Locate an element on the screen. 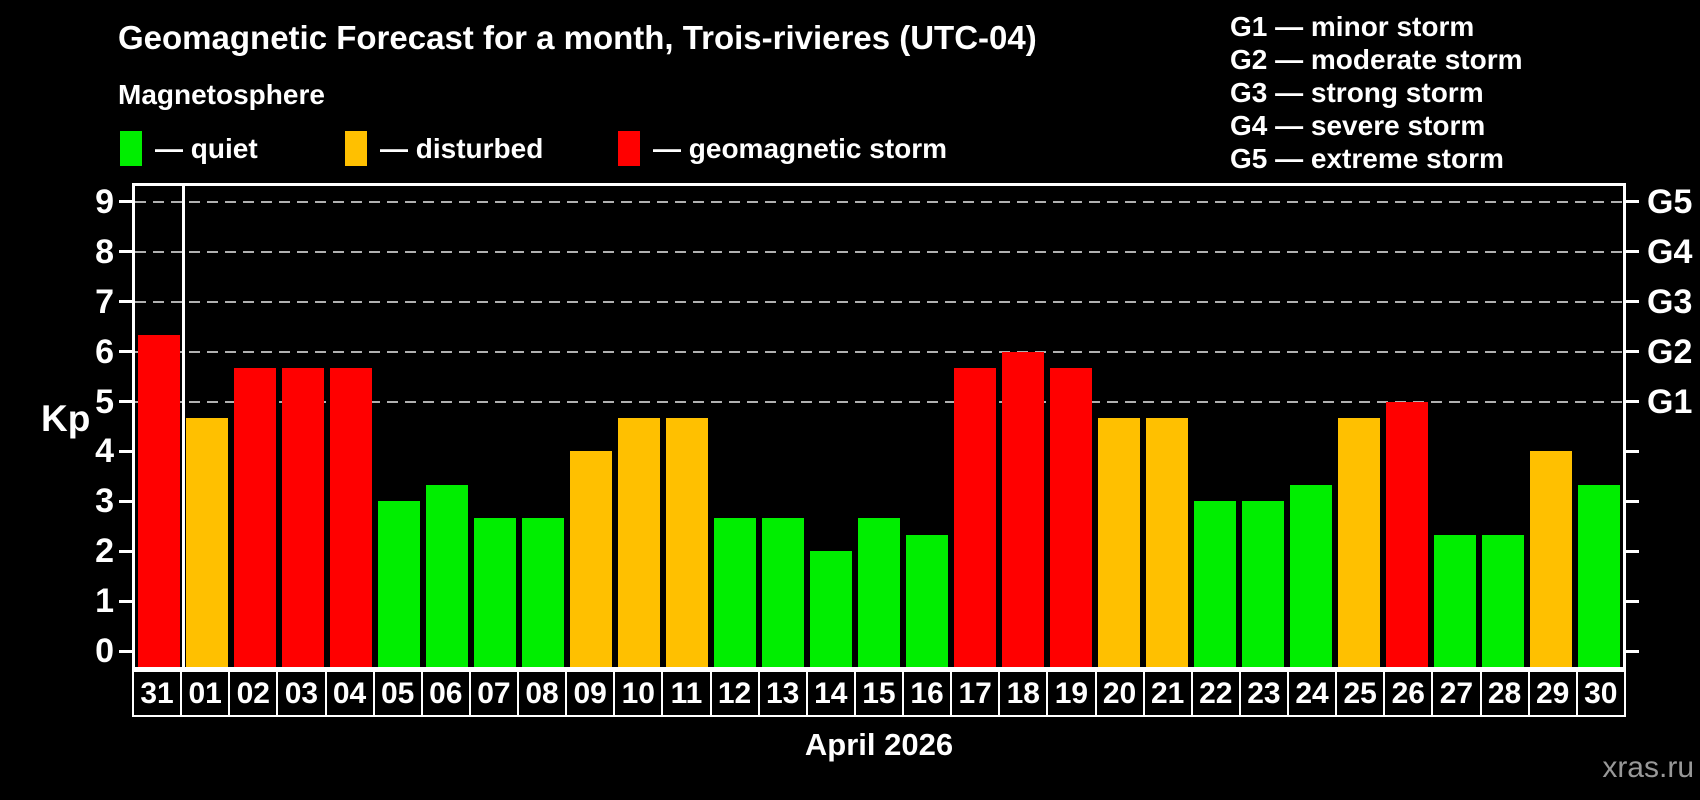 The height and width of the screenshot is (800, 1700). day-label-03: 03 is located at coordinates (301, 693).